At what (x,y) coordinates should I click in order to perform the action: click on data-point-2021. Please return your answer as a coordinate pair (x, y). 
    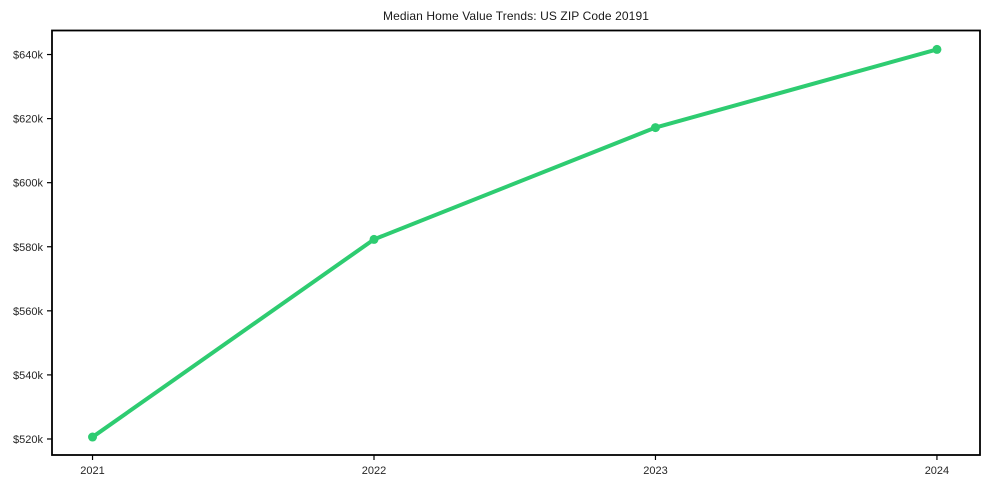
    Looking at the image, I should click on (93, 437).